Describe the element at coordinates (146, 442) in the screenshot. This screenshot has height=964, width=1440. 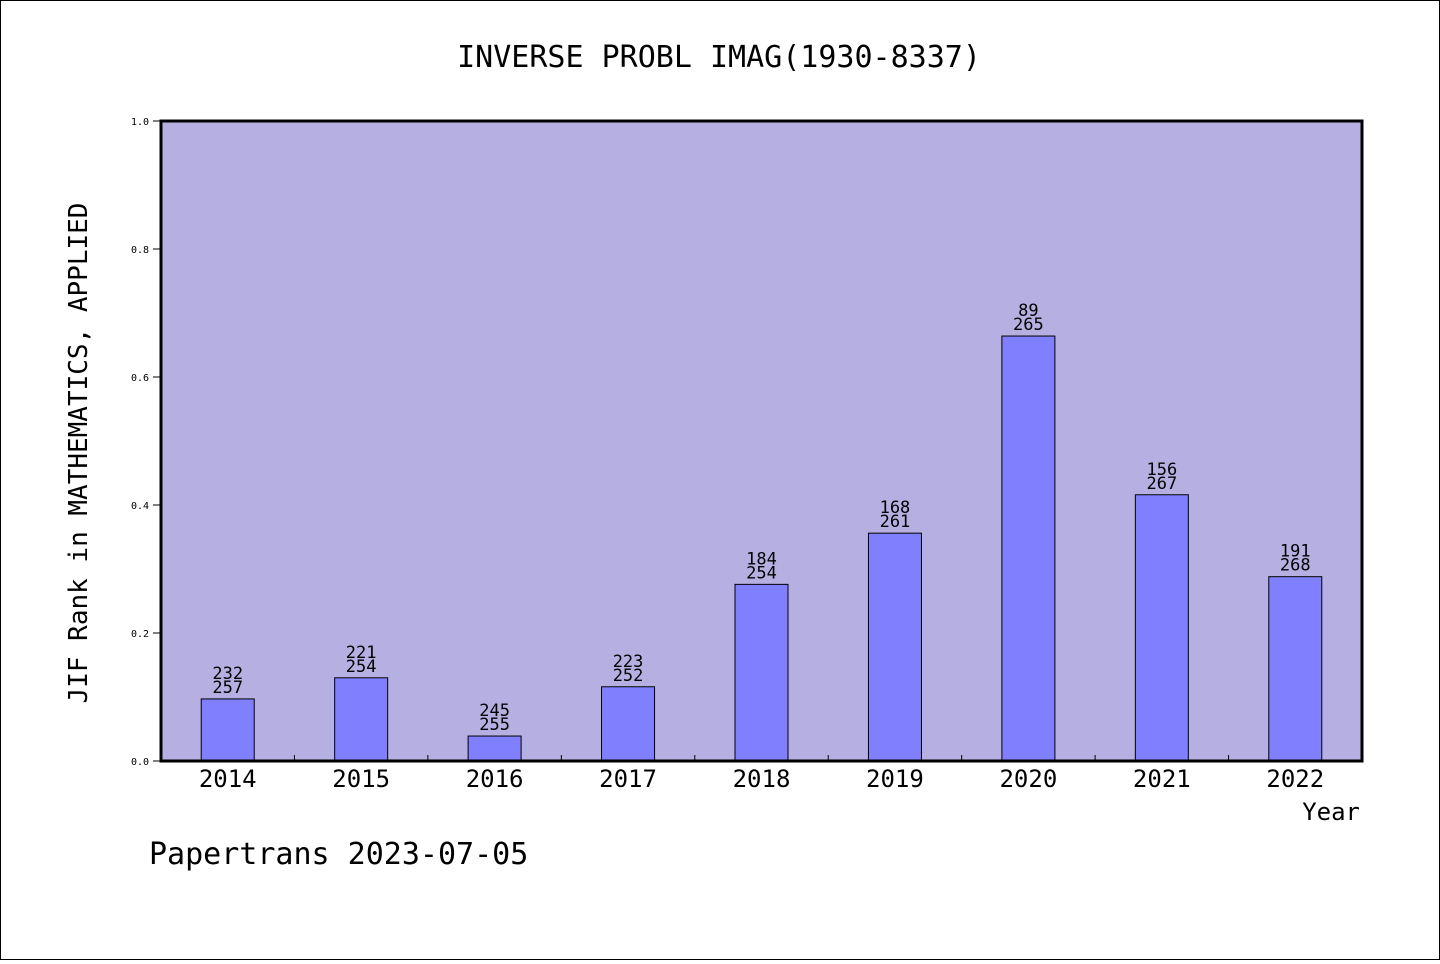
I see `y-axis: 0.0 0.2 0.4 0.6 0.8 1.0` at that location.